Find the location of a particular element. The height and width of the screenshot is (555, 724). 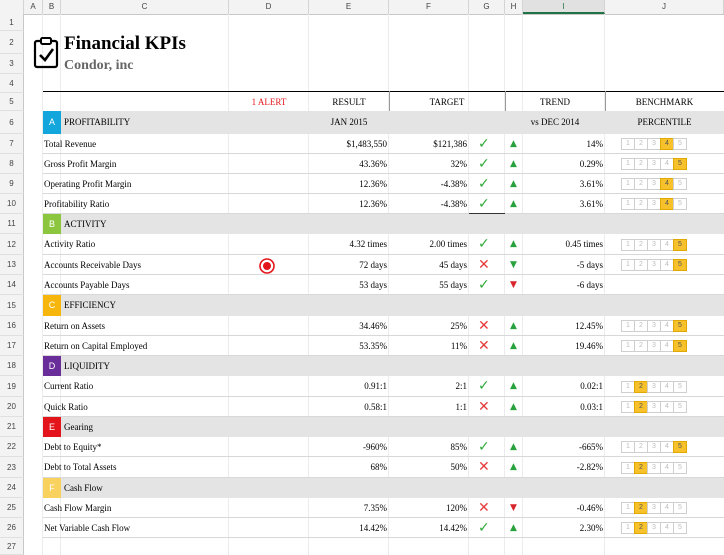

kpi-result: 0.91:1 is located at coordinates (375, 386).